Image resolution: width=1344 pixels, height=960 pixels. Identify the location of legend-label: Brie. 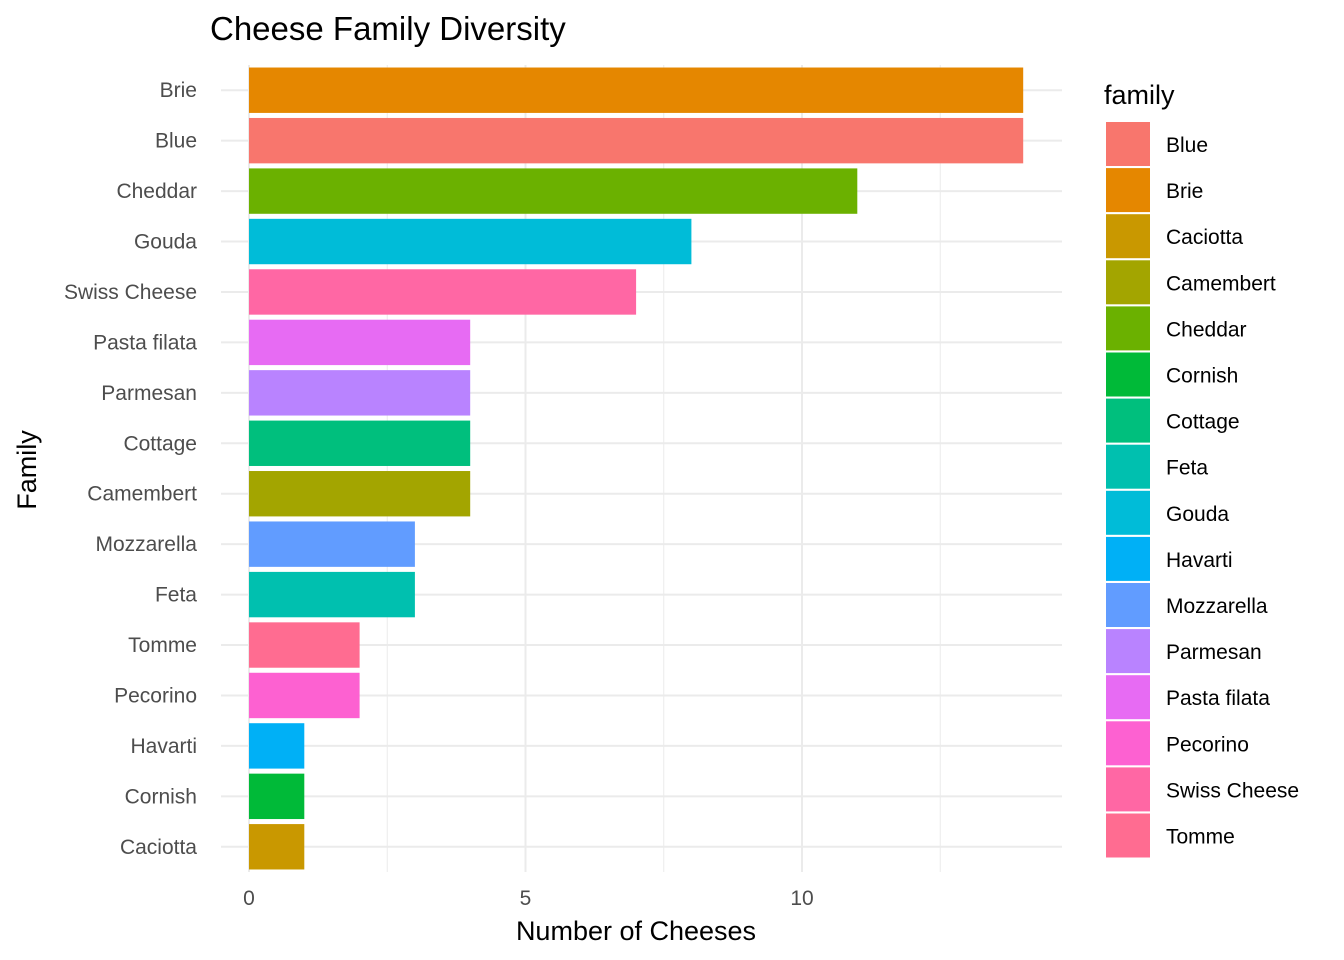
(1184, 191).